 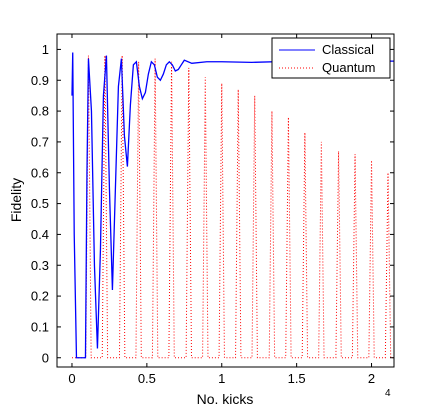 I want to click on legend-label-classical: Classical, so click(x=348, y=49).